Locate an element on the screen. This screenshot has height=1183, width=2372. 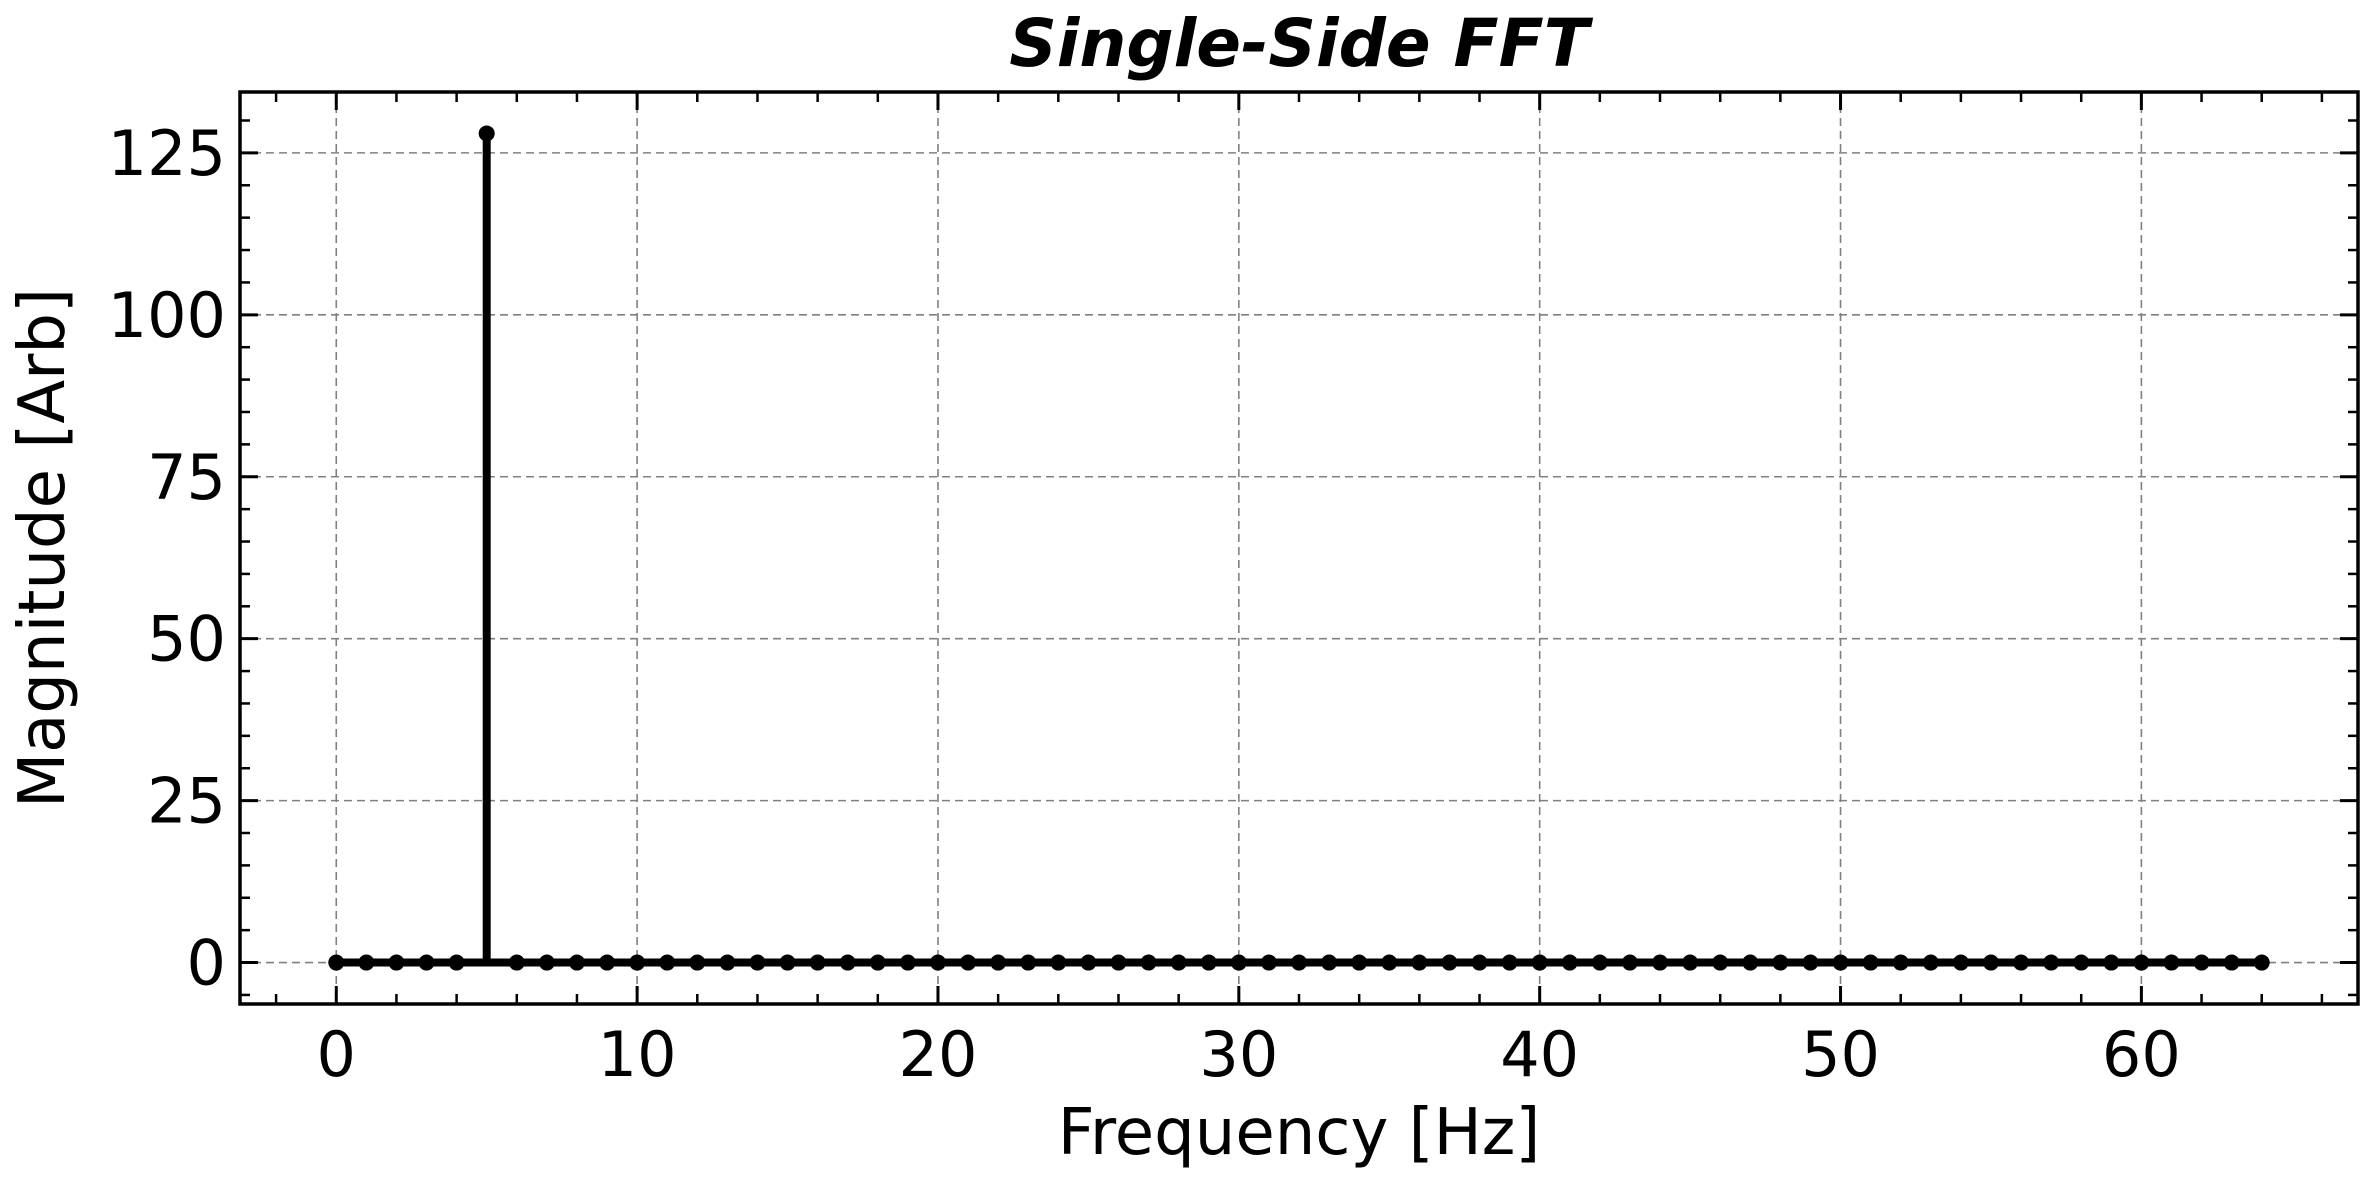
y-tick-label: 125 is located at coordinates (167, 153).